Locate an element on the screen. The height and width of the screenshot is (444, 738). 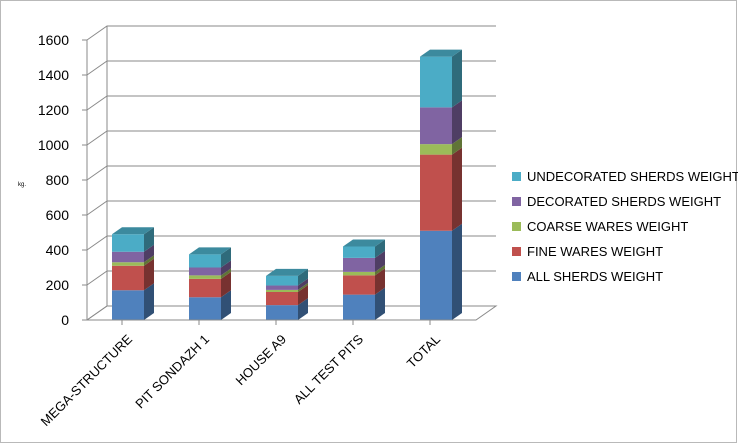
y-tick-label: 400 is located at coordinates (58, 250).